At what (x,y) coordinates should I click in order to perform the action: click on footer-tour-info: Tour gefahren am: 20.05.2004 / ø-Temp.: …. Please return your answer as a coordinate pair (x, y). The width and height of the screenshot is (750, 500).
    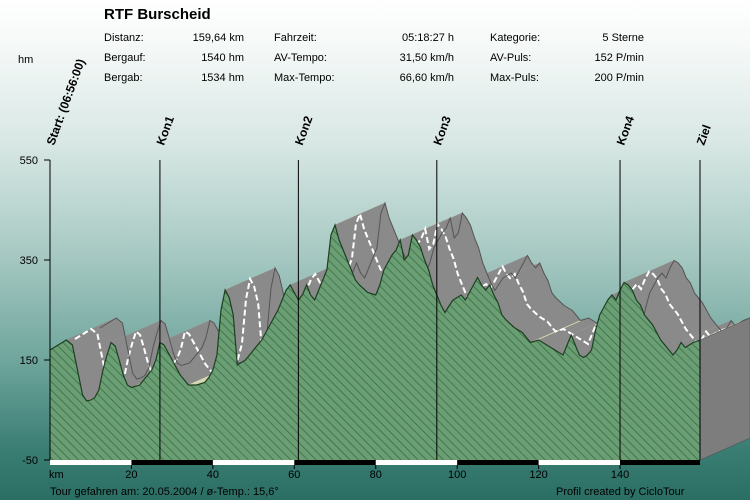
    Looking at the image, I should click on (164, 492).